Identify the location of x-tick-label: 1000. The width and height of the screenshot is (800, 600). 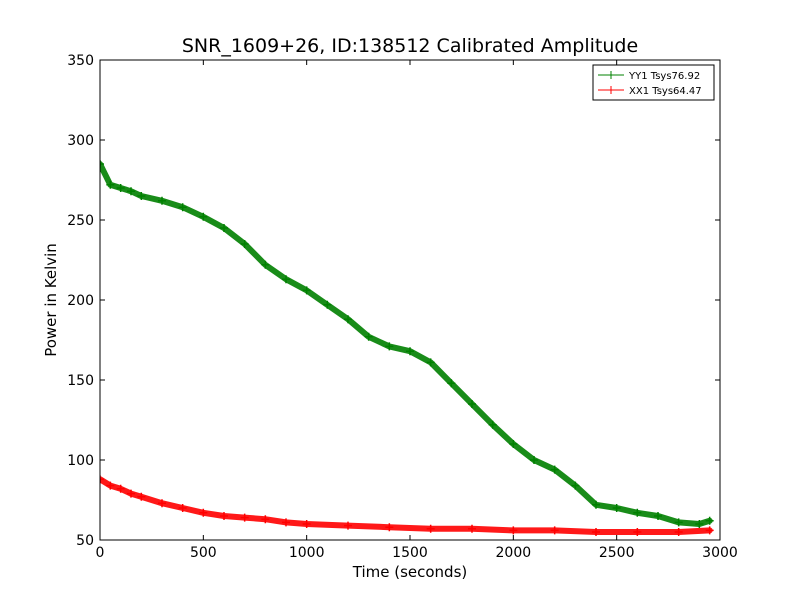
(307, 553).